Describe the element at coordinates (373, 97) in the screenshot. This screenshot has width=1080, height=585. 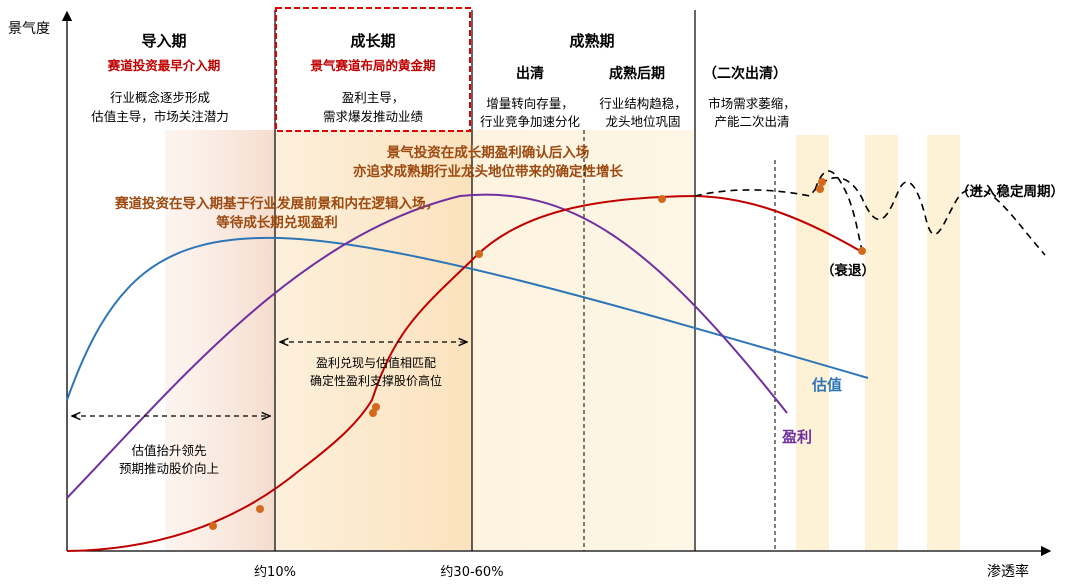
I see `stage-growth-desc-1: 盈利主导，` at that location.